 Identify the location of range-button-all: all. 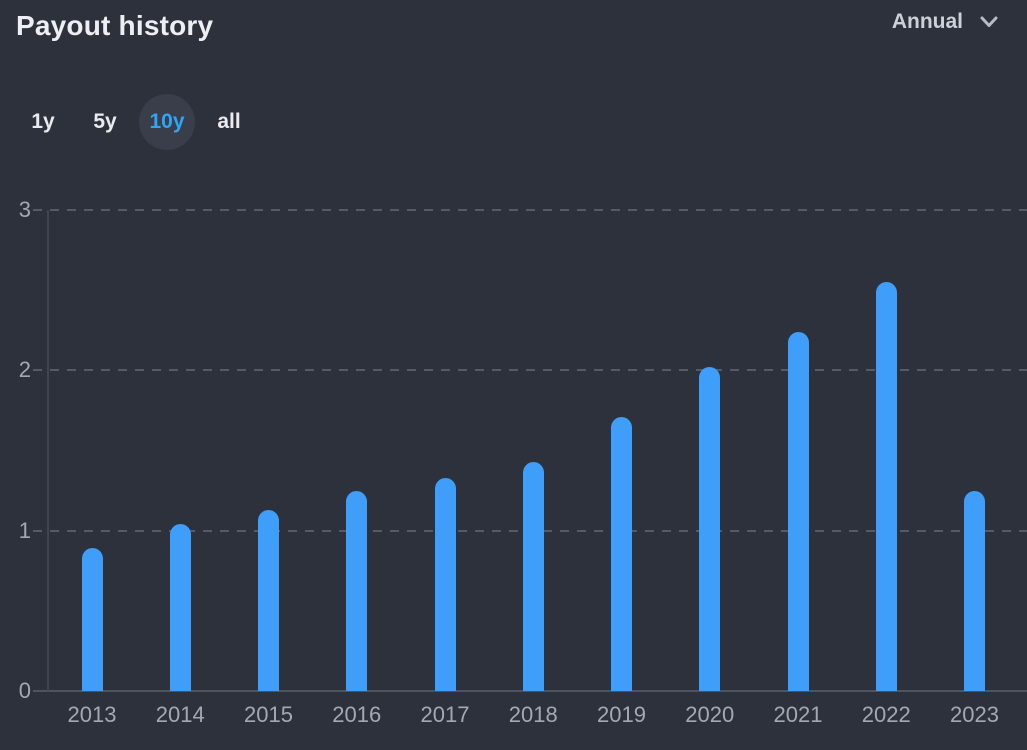
(229, 122).